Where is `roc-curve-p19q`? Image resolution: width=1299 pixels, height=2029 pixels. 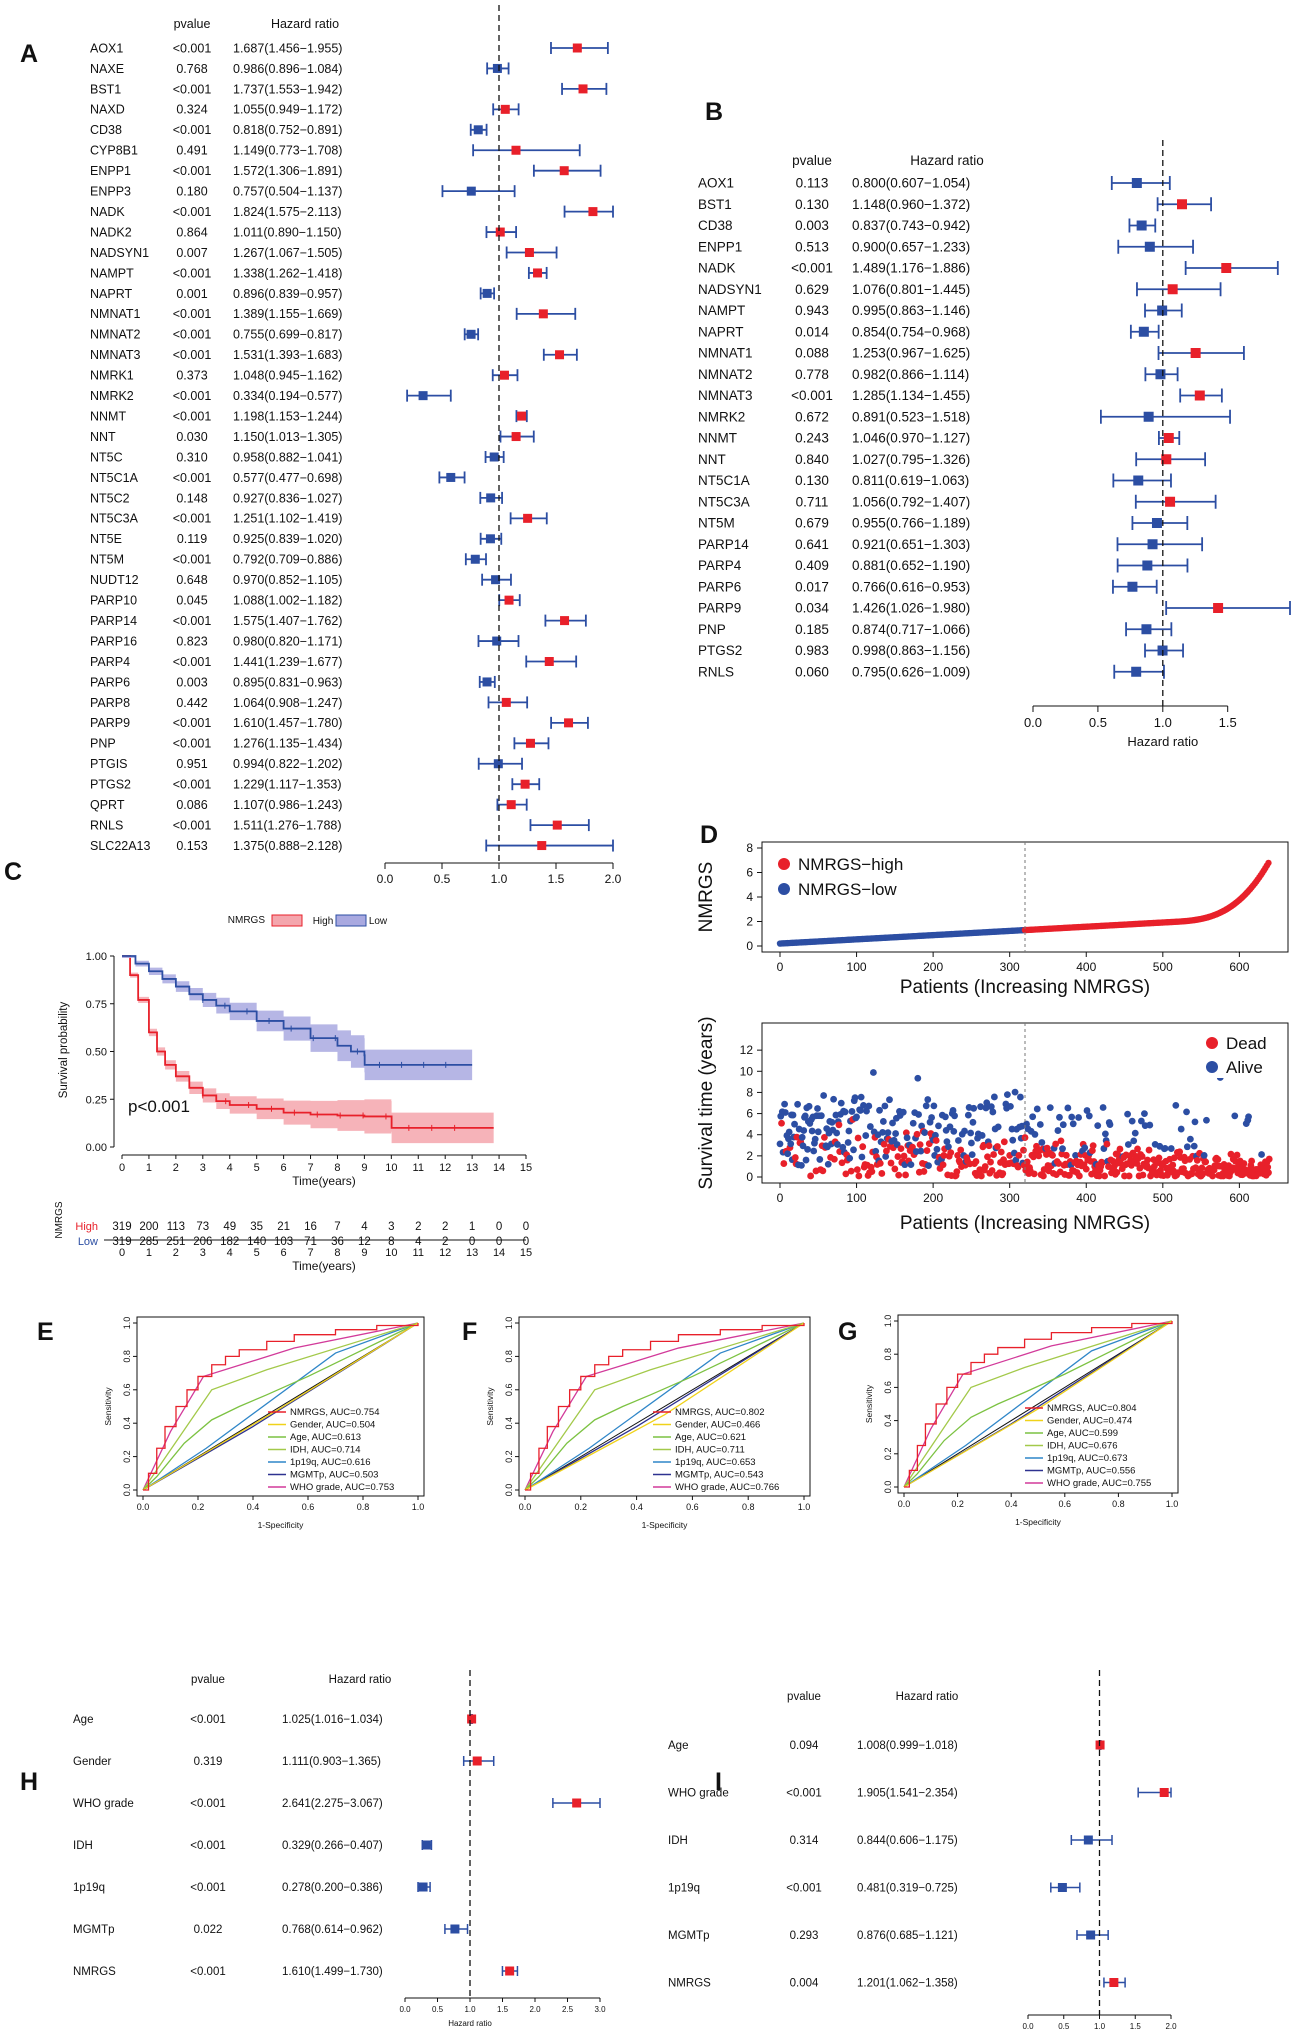
roc-curve-p19q is located at coordinates (664, 1406).